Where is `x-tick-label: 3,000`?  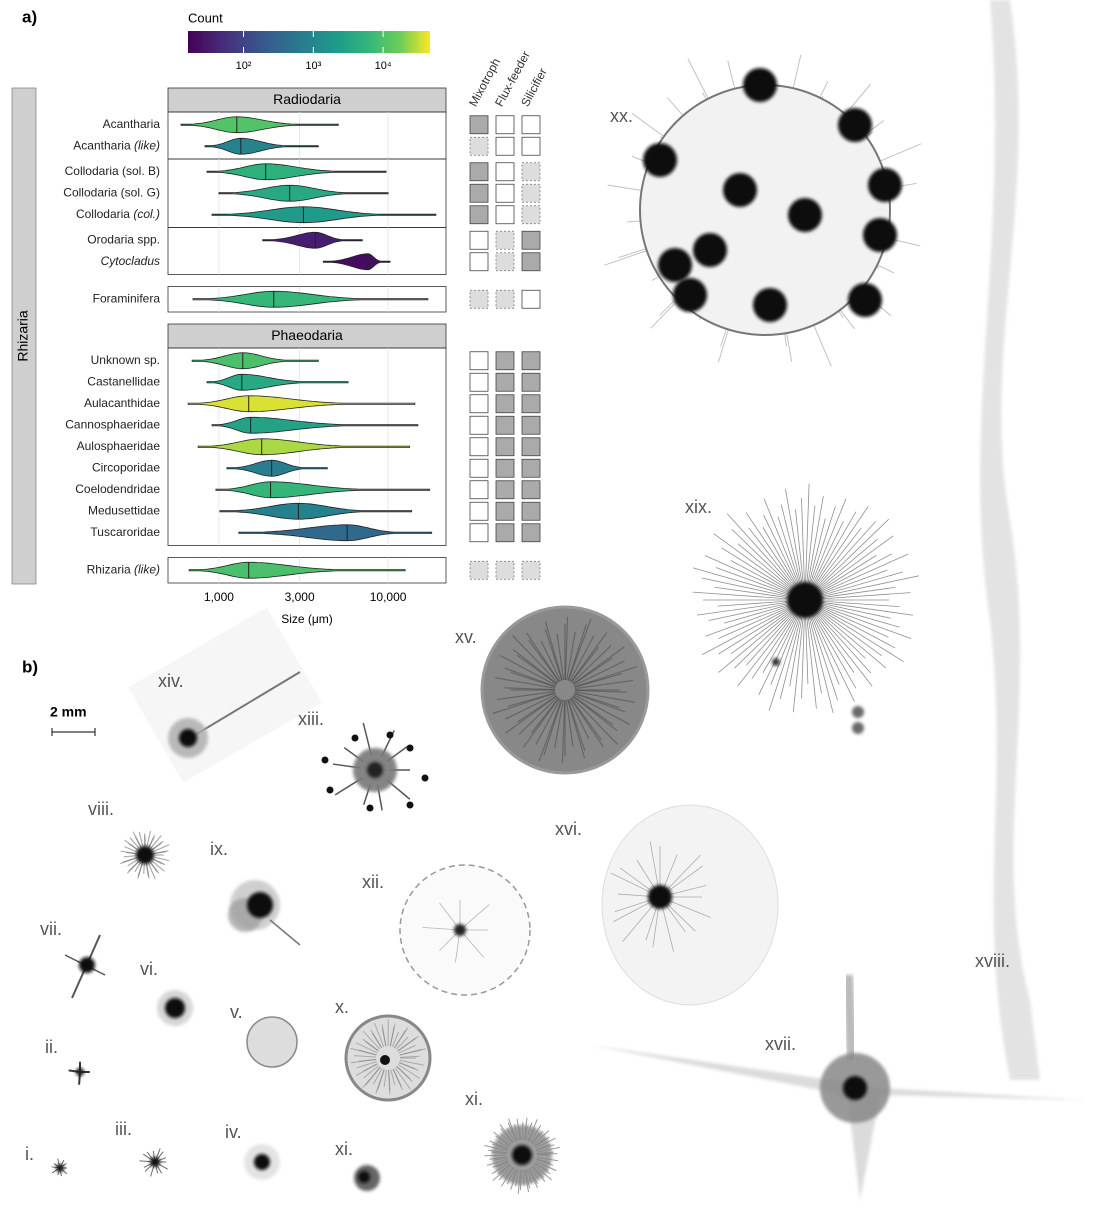
x-tick-label: 3,000 is located at coordinates (300, 597).